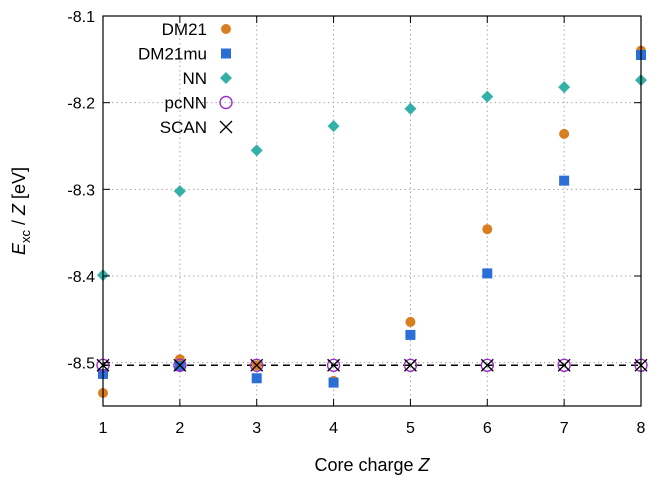 Image resolution: width=651 pixels, height=477 pixels. What do you see at coordinates (194, 78) in the screenshot?
I see `legend-label-nn: NN` at bounding box center [194, 78].